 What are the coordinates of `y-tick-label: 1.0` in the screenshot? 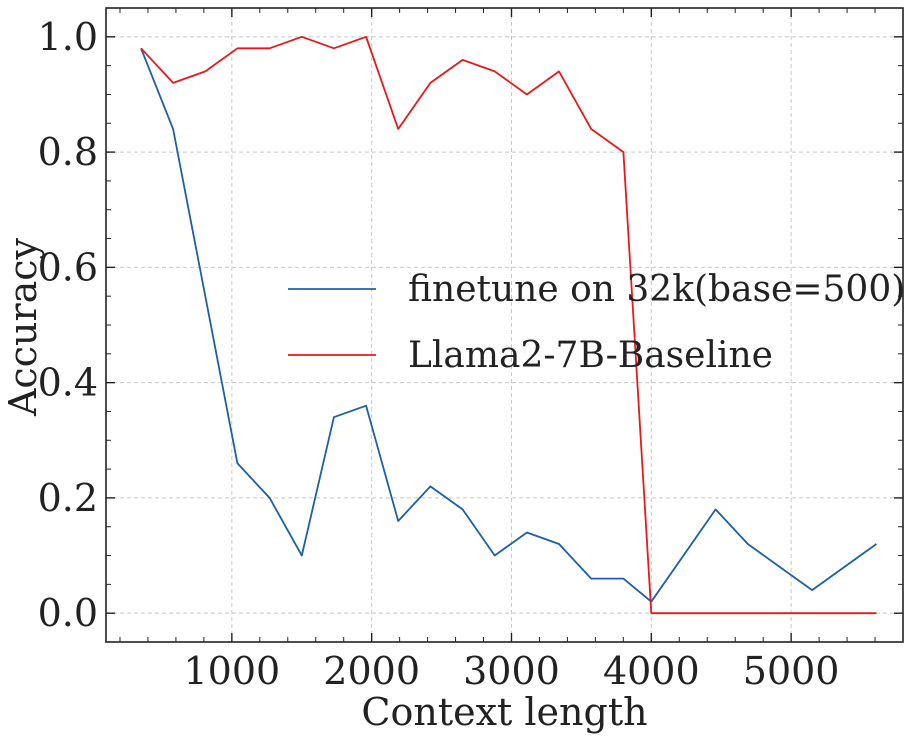 It's located at (68, 37).